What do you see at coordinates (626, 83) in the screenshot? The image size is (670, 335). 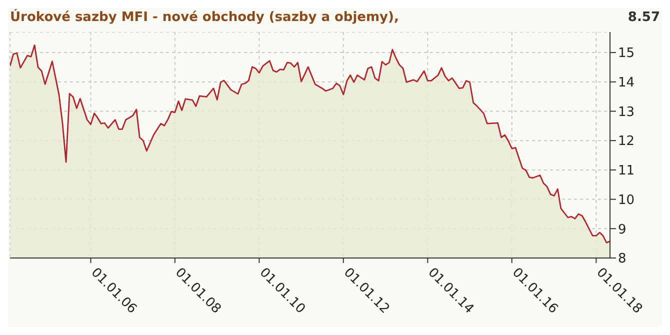 I see `y-tick-label: 14` at bounding box center [626, 83].